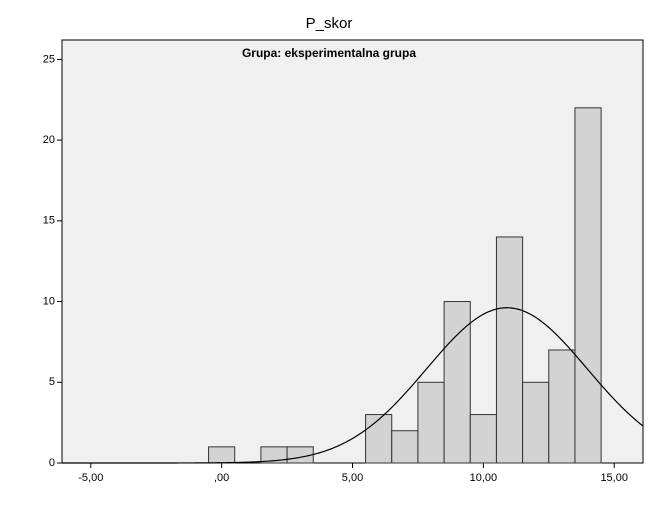 This screenshot has width=658, height=526. What do you see at coordinates (52, 382) in the screenshot?
I see `y-tick-label: 5` at bounding box center [52, 382].